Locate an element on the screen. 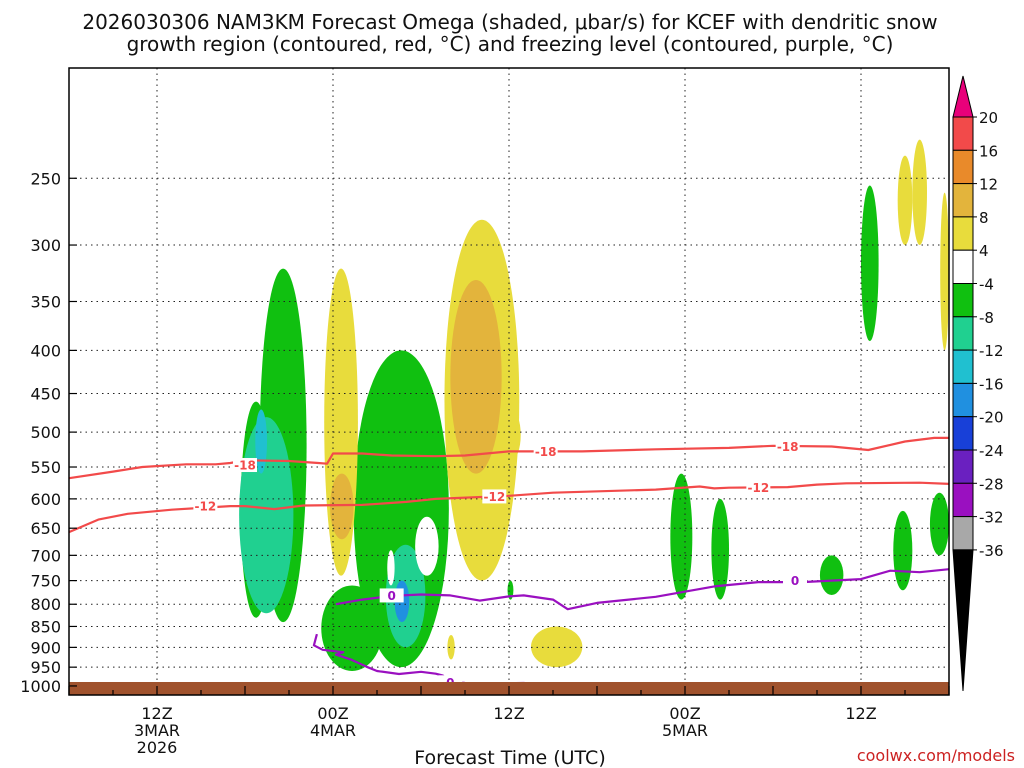  x-tick-label: 4MAR is located at coordinates (333, 730).